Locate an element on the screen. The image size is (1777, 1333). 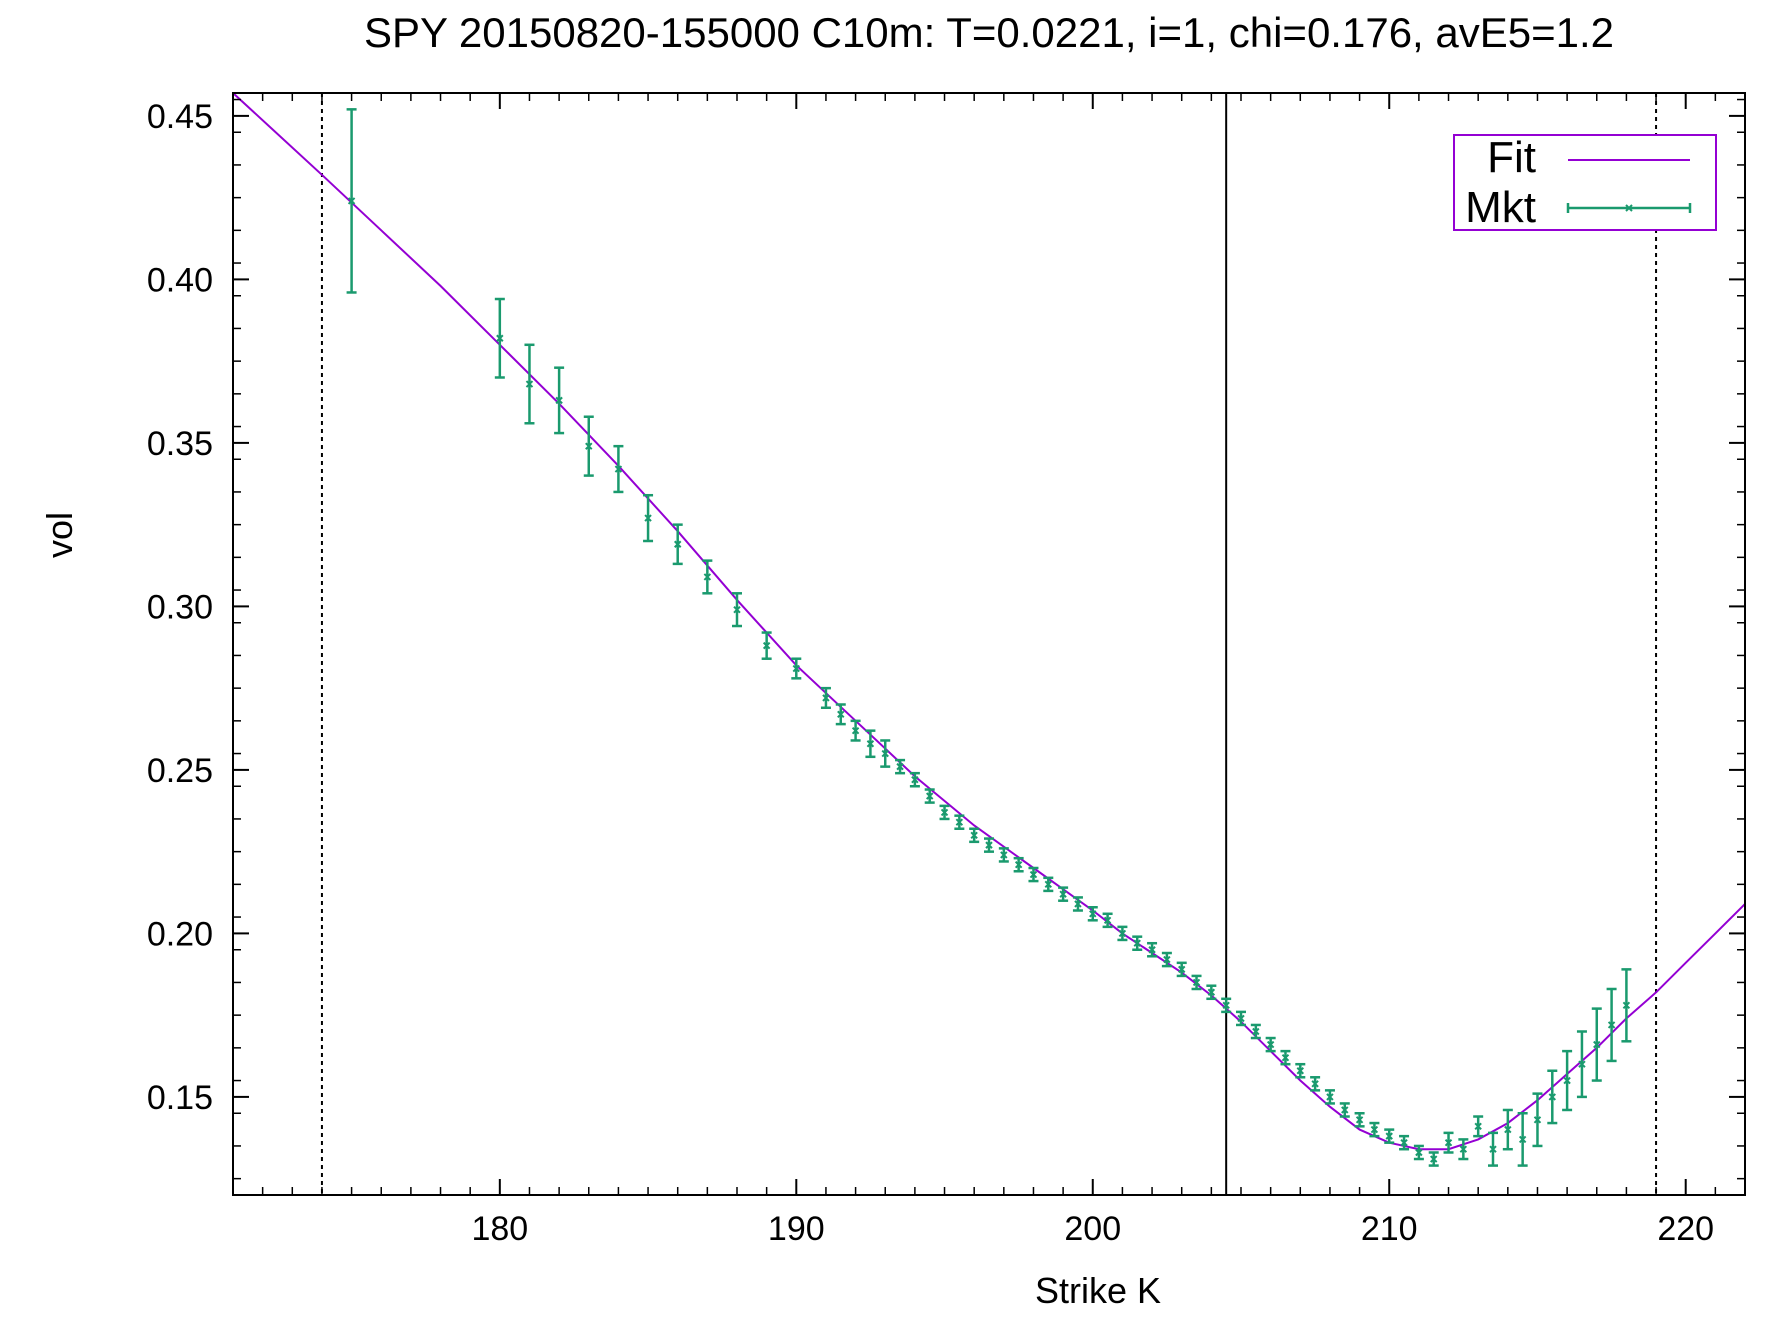
y-tick-label: 0.15 is located at coordinates (180, 1098).